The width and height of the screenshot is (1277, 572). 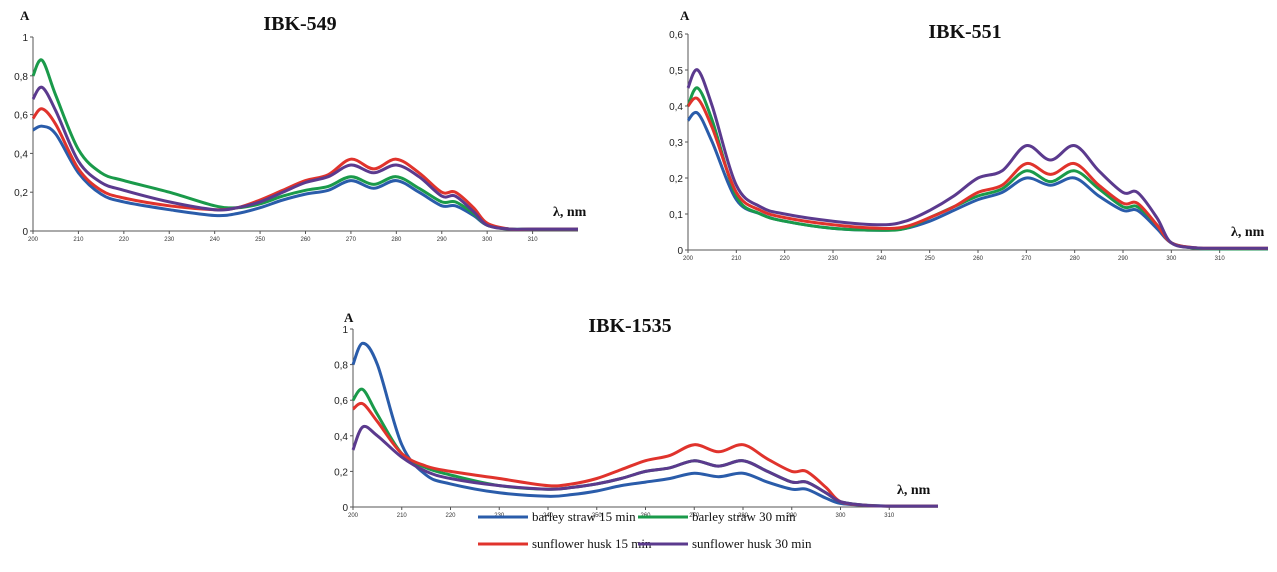 I want to click on legend-item: barley straw 30 min, so click(x=717, y=516).